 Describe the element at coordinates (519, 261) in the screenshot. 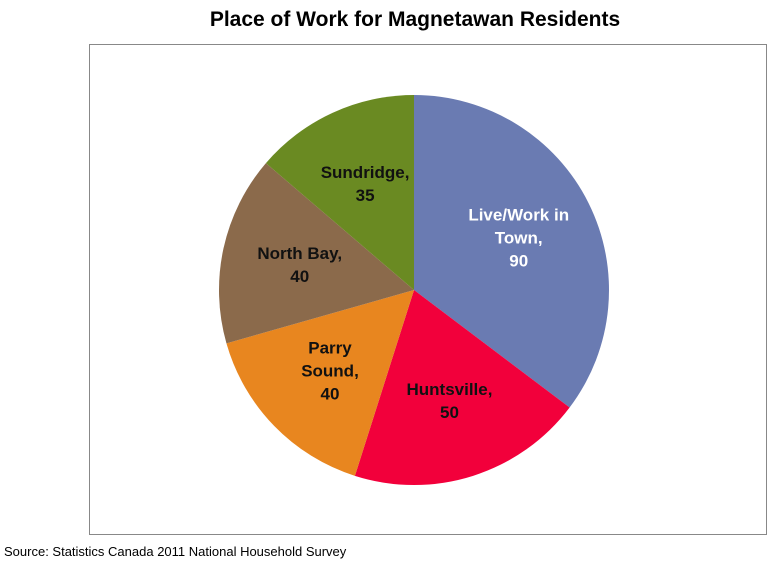

I see `slice-value: 90` at that location.